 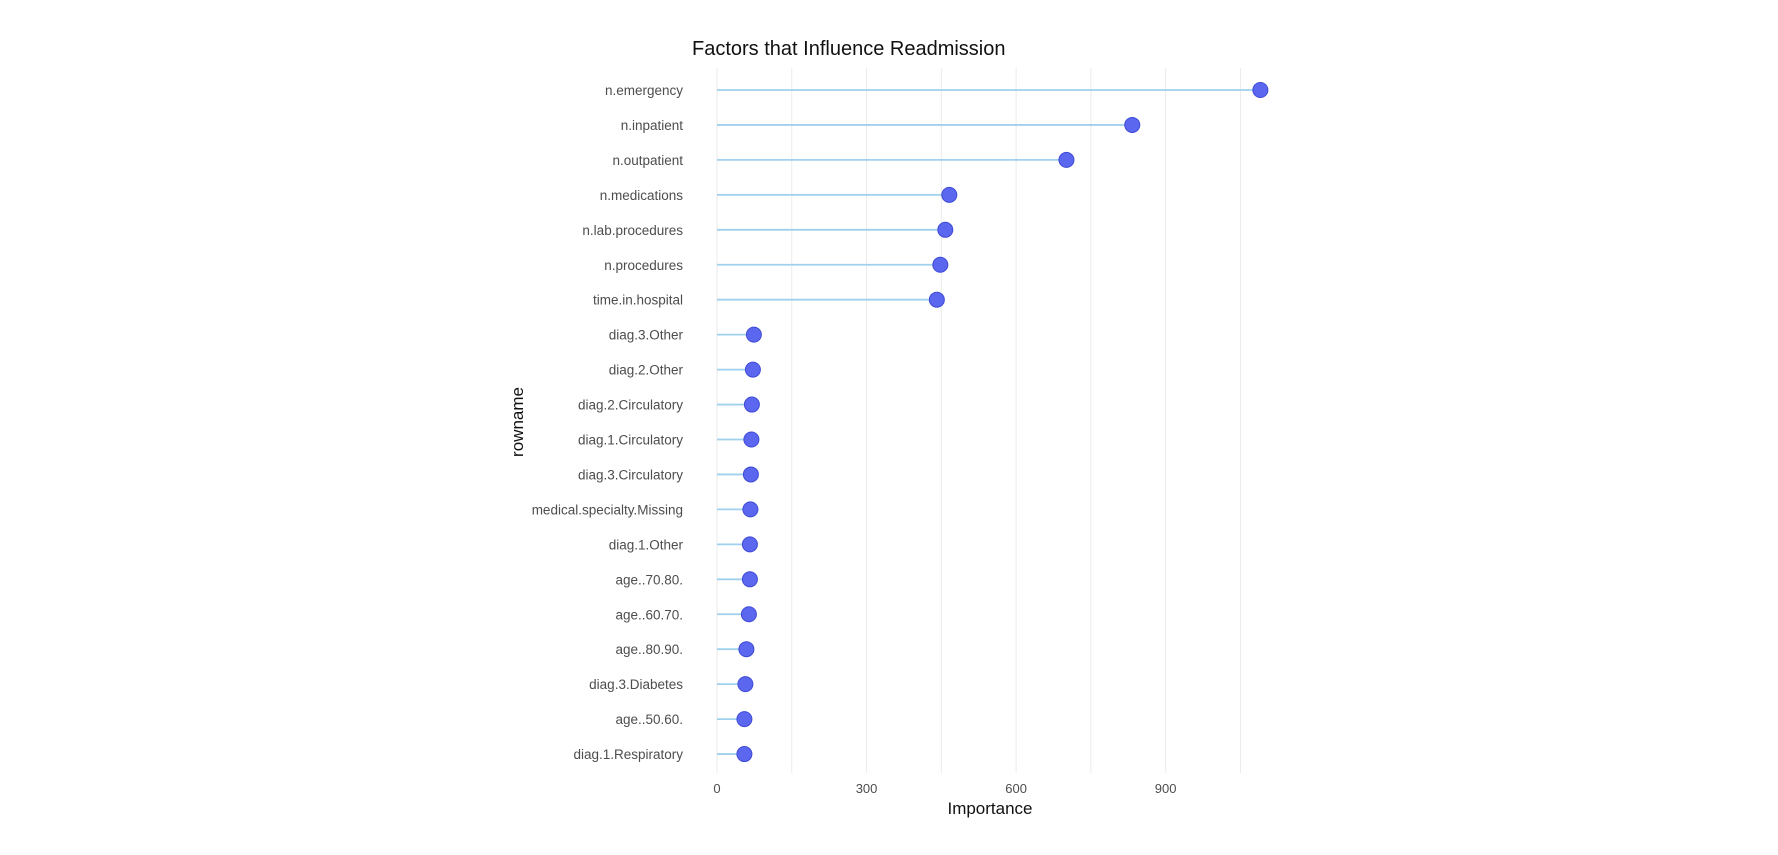 What do you see at coordinates (643, 265) in the screenshot?
I see `category-label: n.procedures` at bounding box center [643, 265].